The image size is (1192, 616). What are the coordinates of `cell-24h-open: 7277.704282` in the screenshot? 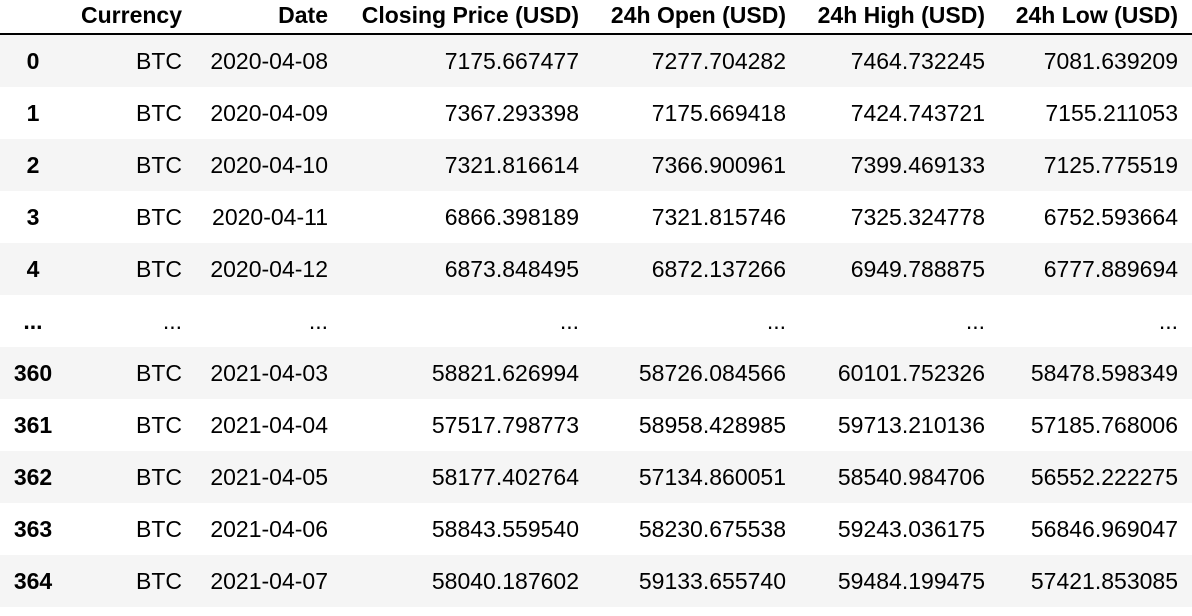 It's located at (718, 61).